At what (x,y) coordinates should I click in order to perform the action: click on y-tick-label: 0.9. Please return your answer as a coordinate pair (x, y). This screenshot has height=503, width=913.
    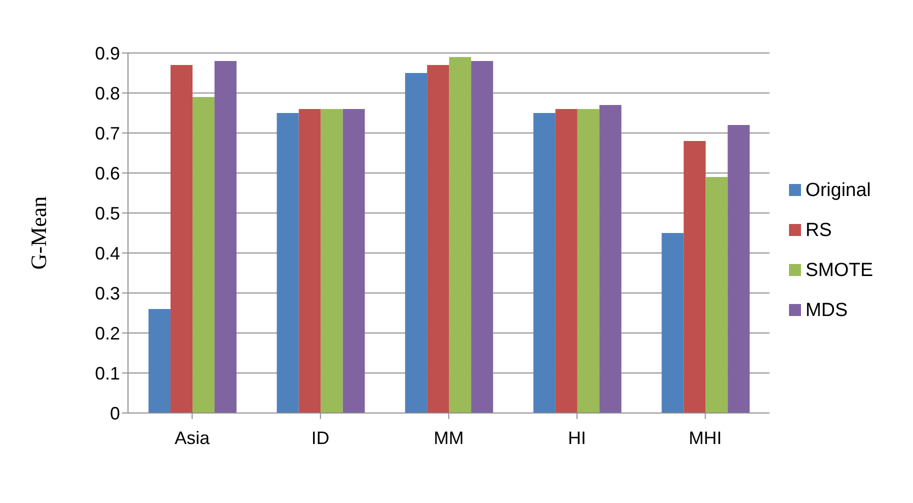
    Looking at the image, I should click on (107, 53).